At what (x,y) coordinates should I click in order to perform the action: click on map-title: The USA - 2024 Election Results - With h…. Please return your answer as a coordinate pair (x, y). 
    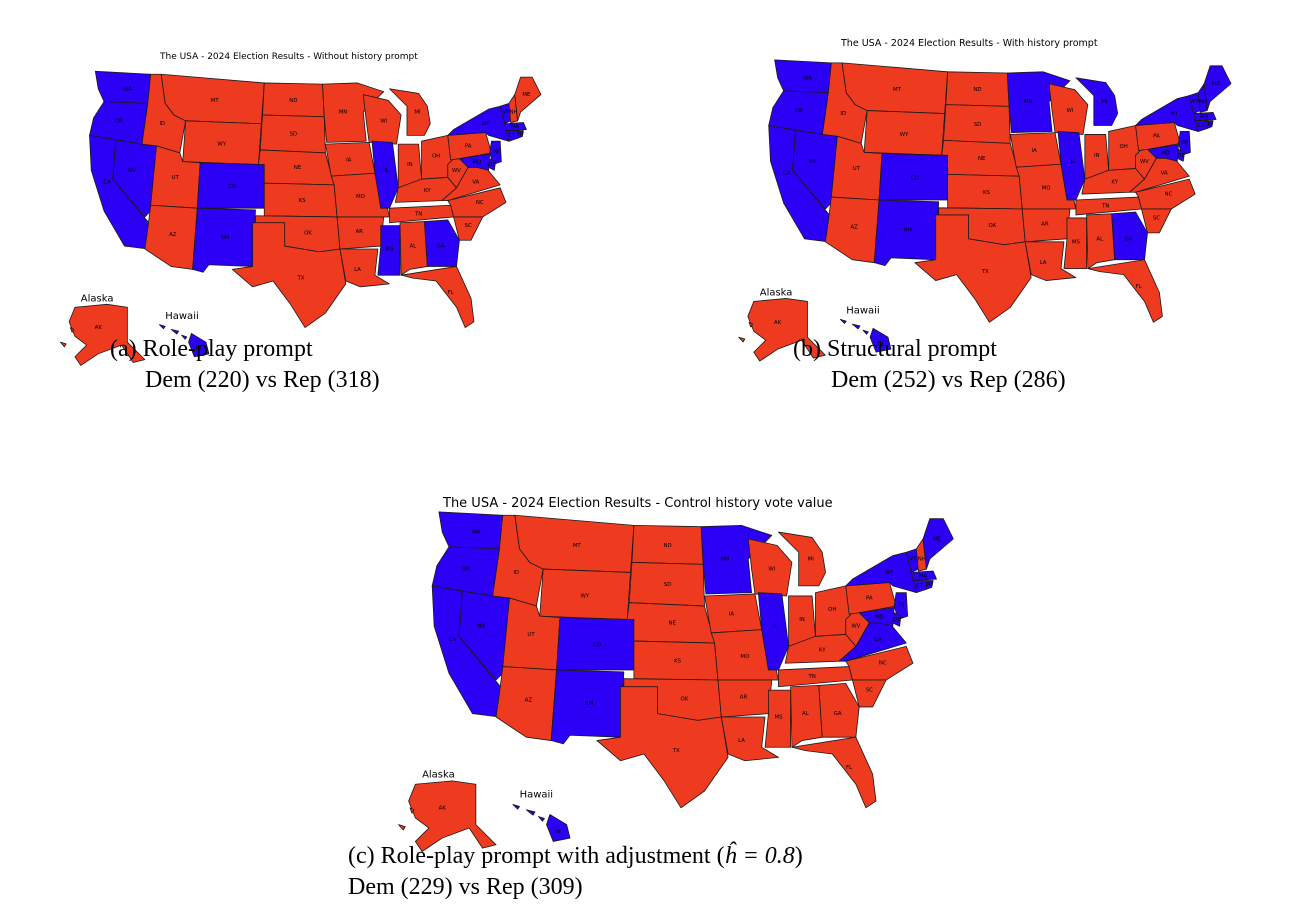
    Looking at the image, I should click on (969, 43).